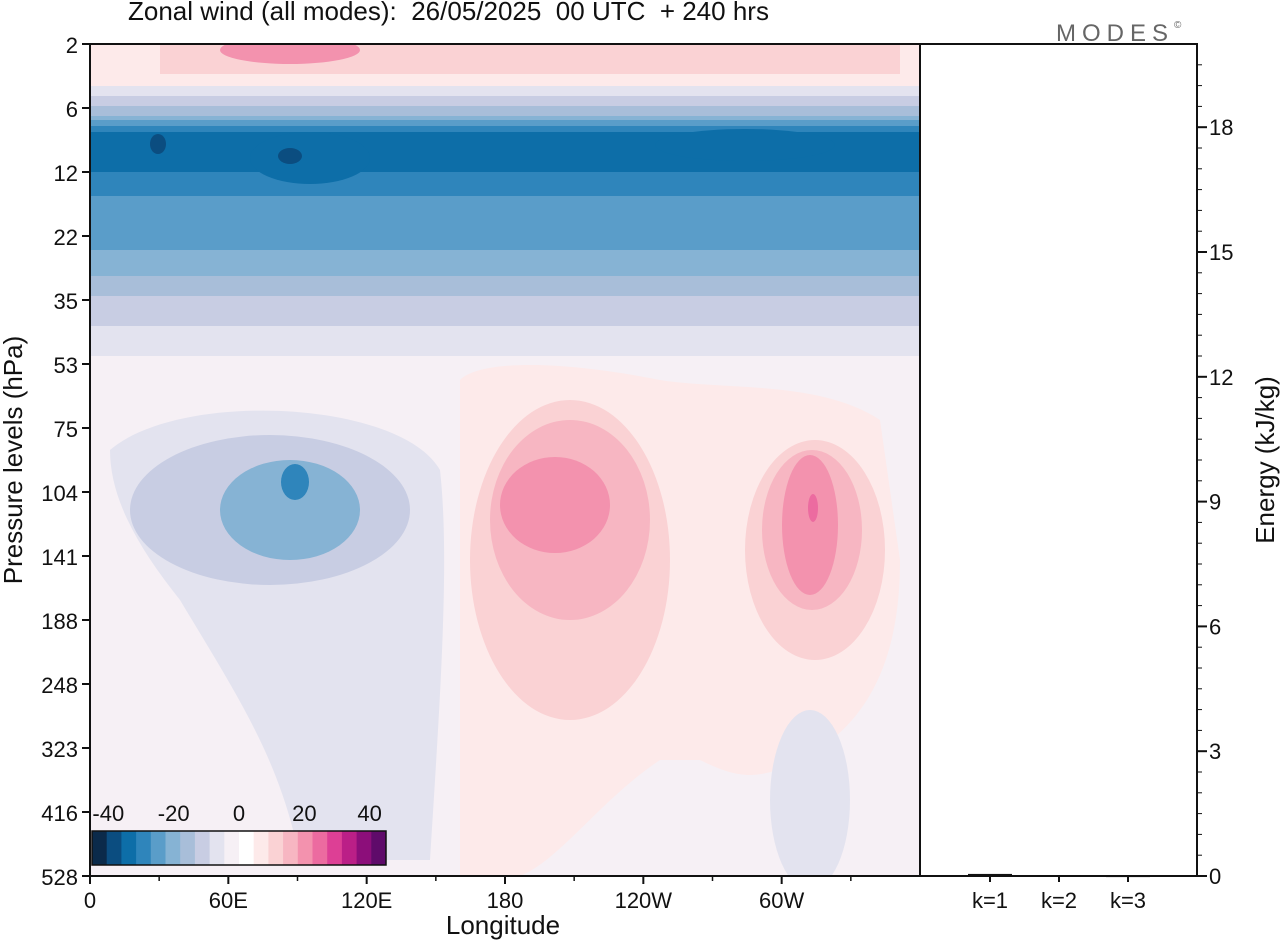 The image size is (1280, 942). I want to click on longitude-tick-label: 0, so click(90, 900).